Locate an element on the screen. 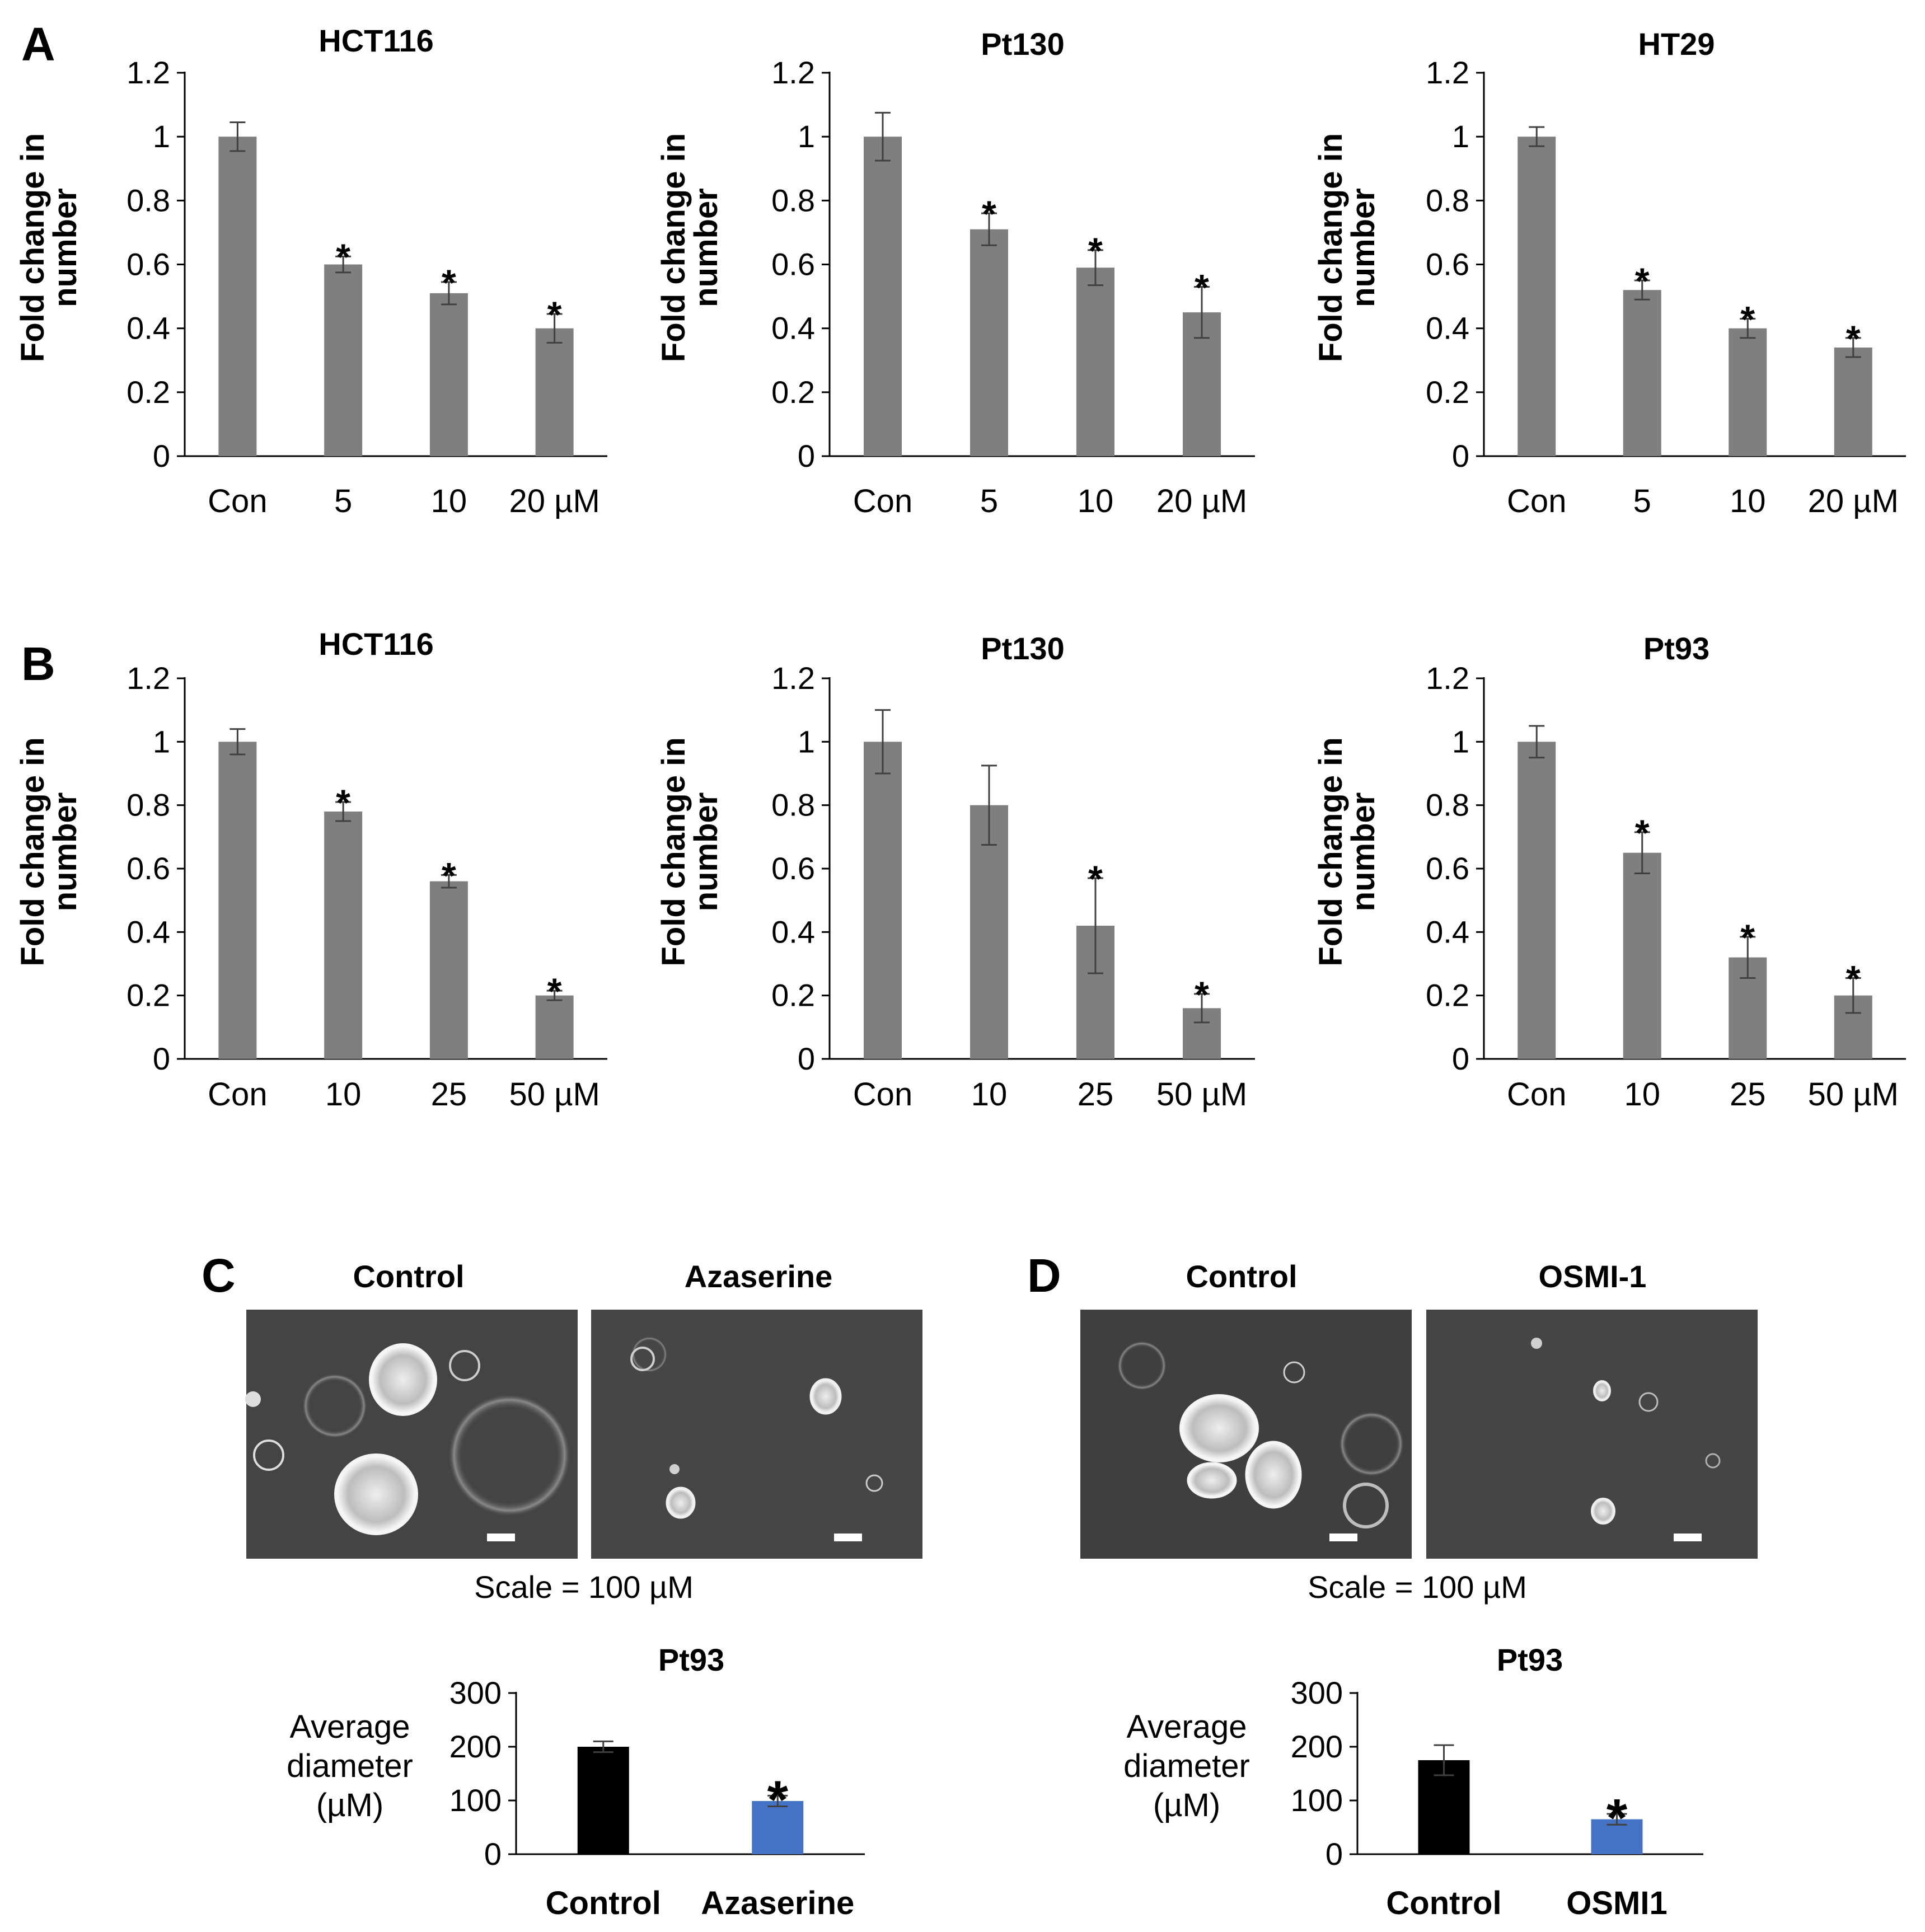  micrograph-d-control is located at coordinates (1246, 1434).